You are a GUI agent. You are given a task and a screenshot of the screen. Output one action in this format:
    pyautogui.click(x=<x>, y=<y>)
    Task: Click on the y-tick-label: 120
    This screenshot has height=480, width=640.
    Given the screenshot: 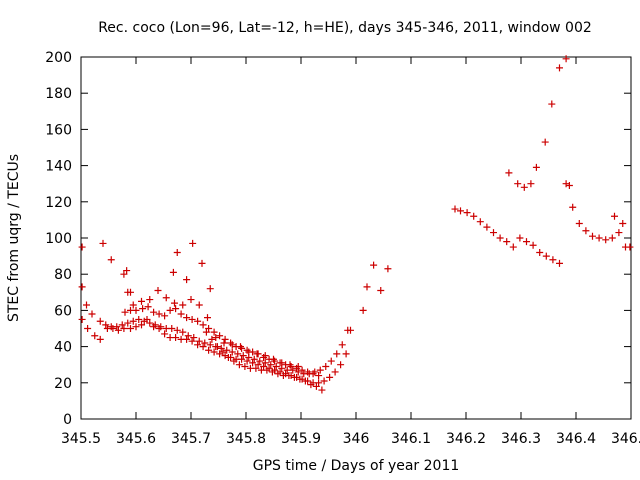 What is the action you would take?
    pyautogui.click(x=58, y=203)
    